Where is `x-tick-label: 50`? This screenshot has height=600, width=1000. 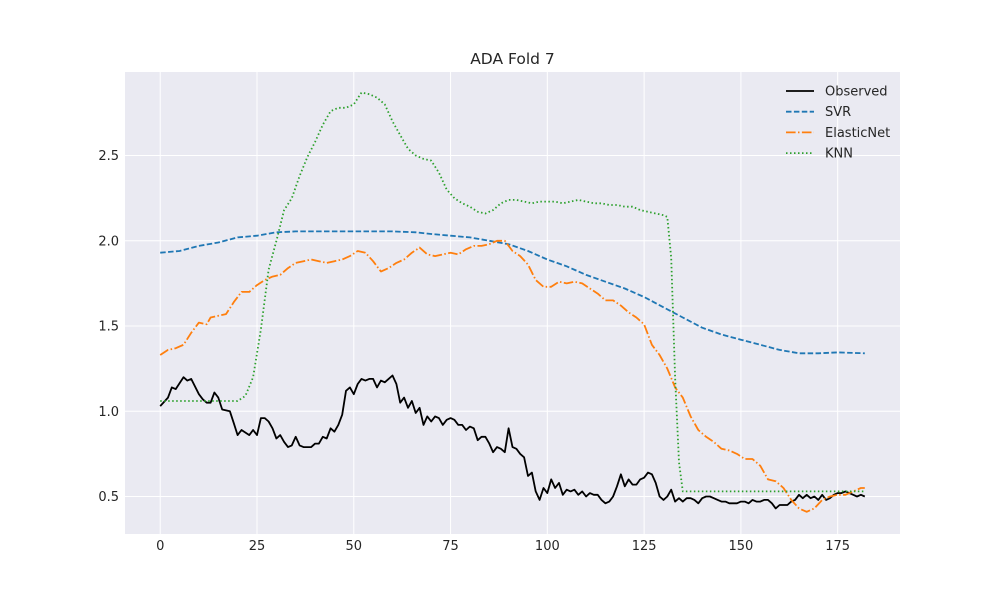
x-tick-label: 50 is located at coordinates (354, 546).